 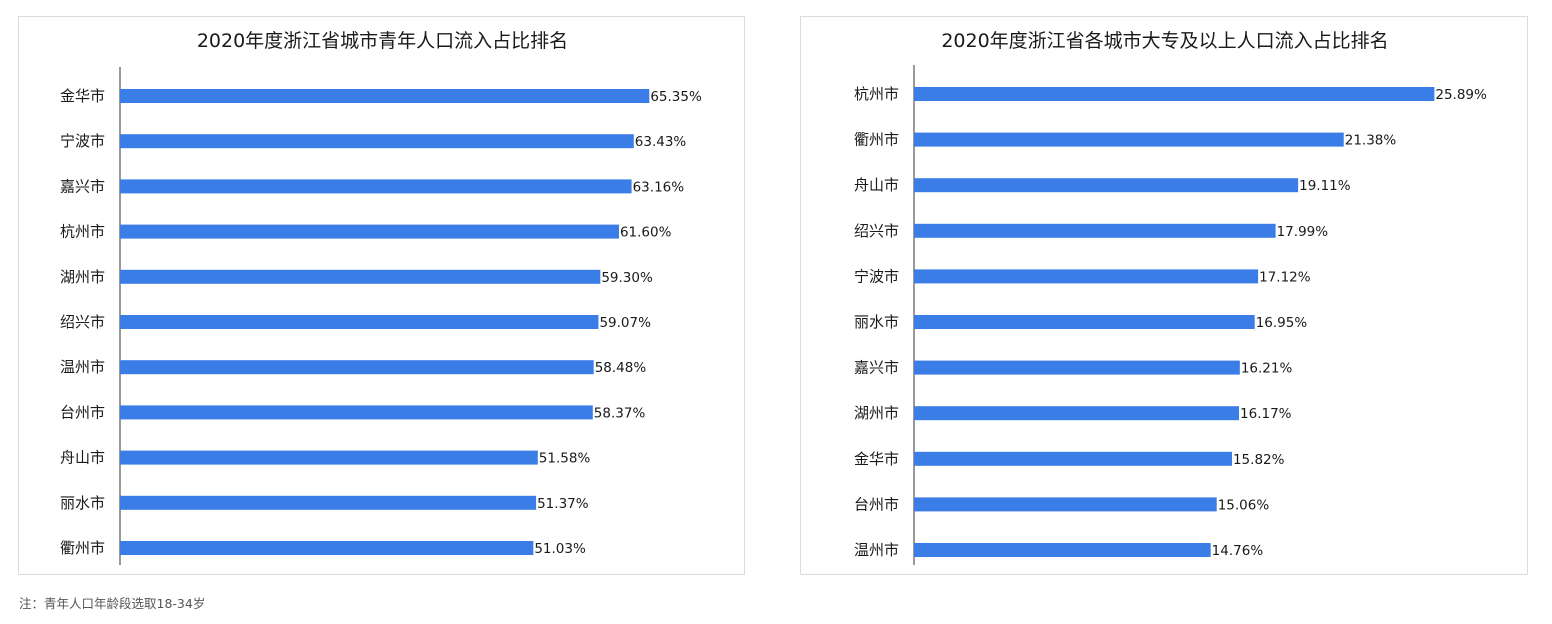 What do you see at coordinates (1282, 323) in the screenshot?
I see `value-label: 16.95%` at bounding box center [1282, 323].